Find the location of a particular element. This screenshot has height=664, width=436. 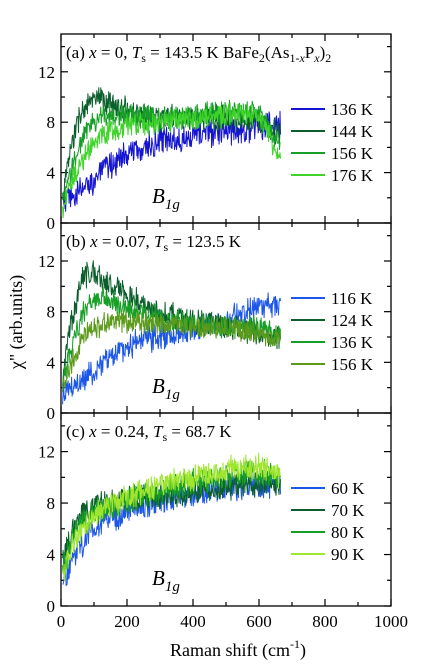

panel-a-curves is located at coordinates (171, 153).